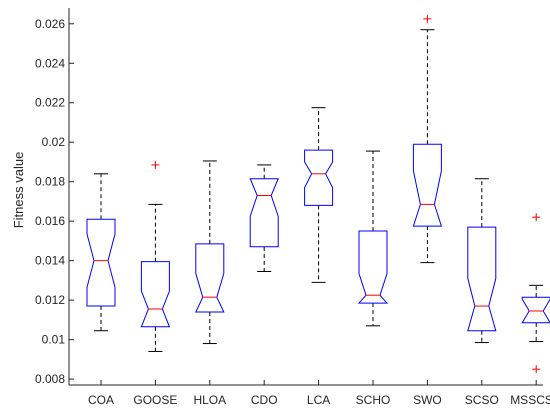  I want to click on x-tick-label: MSSCSO, so click(530, 400).